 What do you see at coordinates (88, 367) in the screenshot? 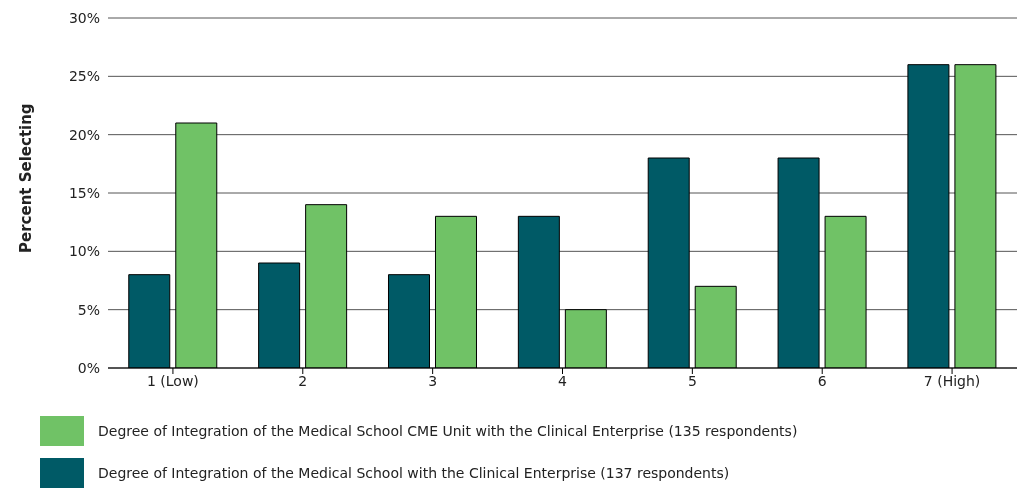
I see `y-tick-label: 0%` at bounding box center [88, 367].